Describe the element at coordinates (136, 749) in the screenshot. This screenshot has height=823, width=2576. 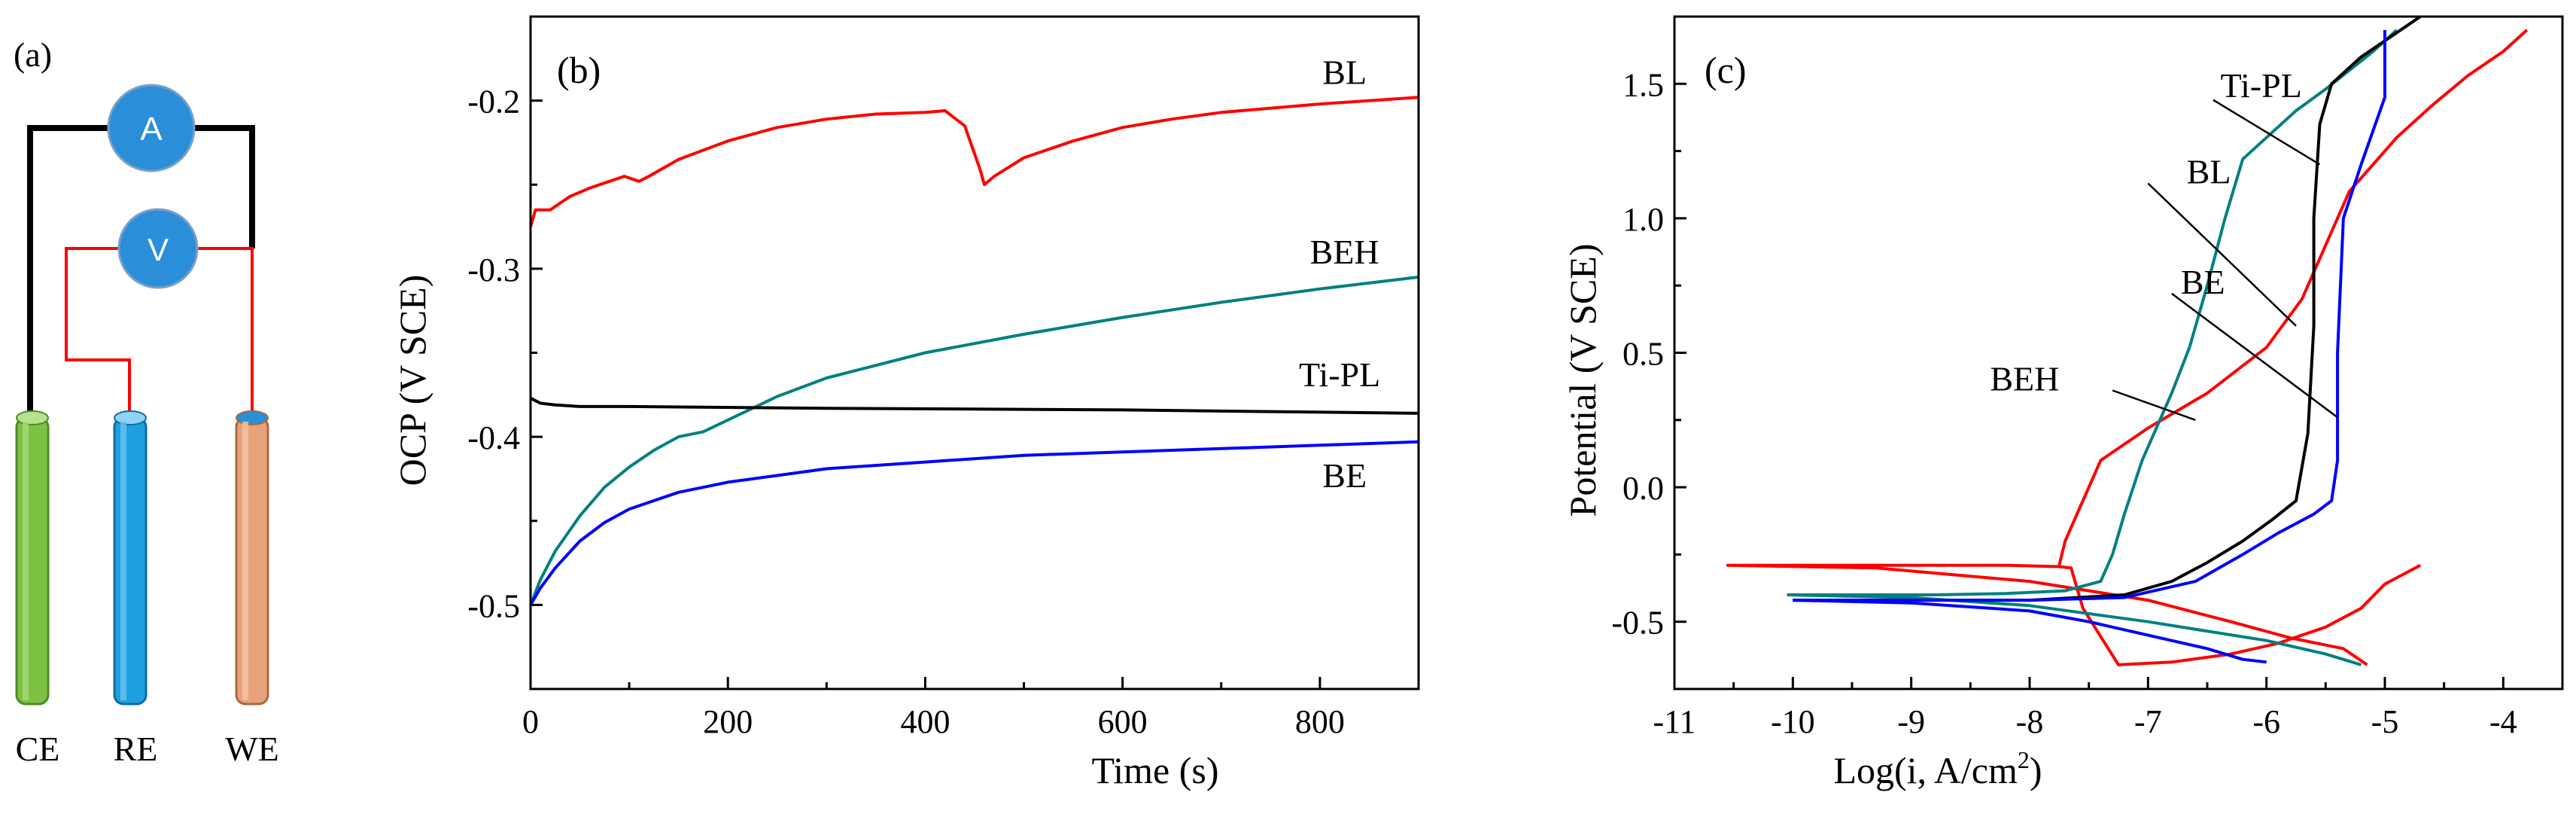
I see `electrode-label-re: RE` at that location.